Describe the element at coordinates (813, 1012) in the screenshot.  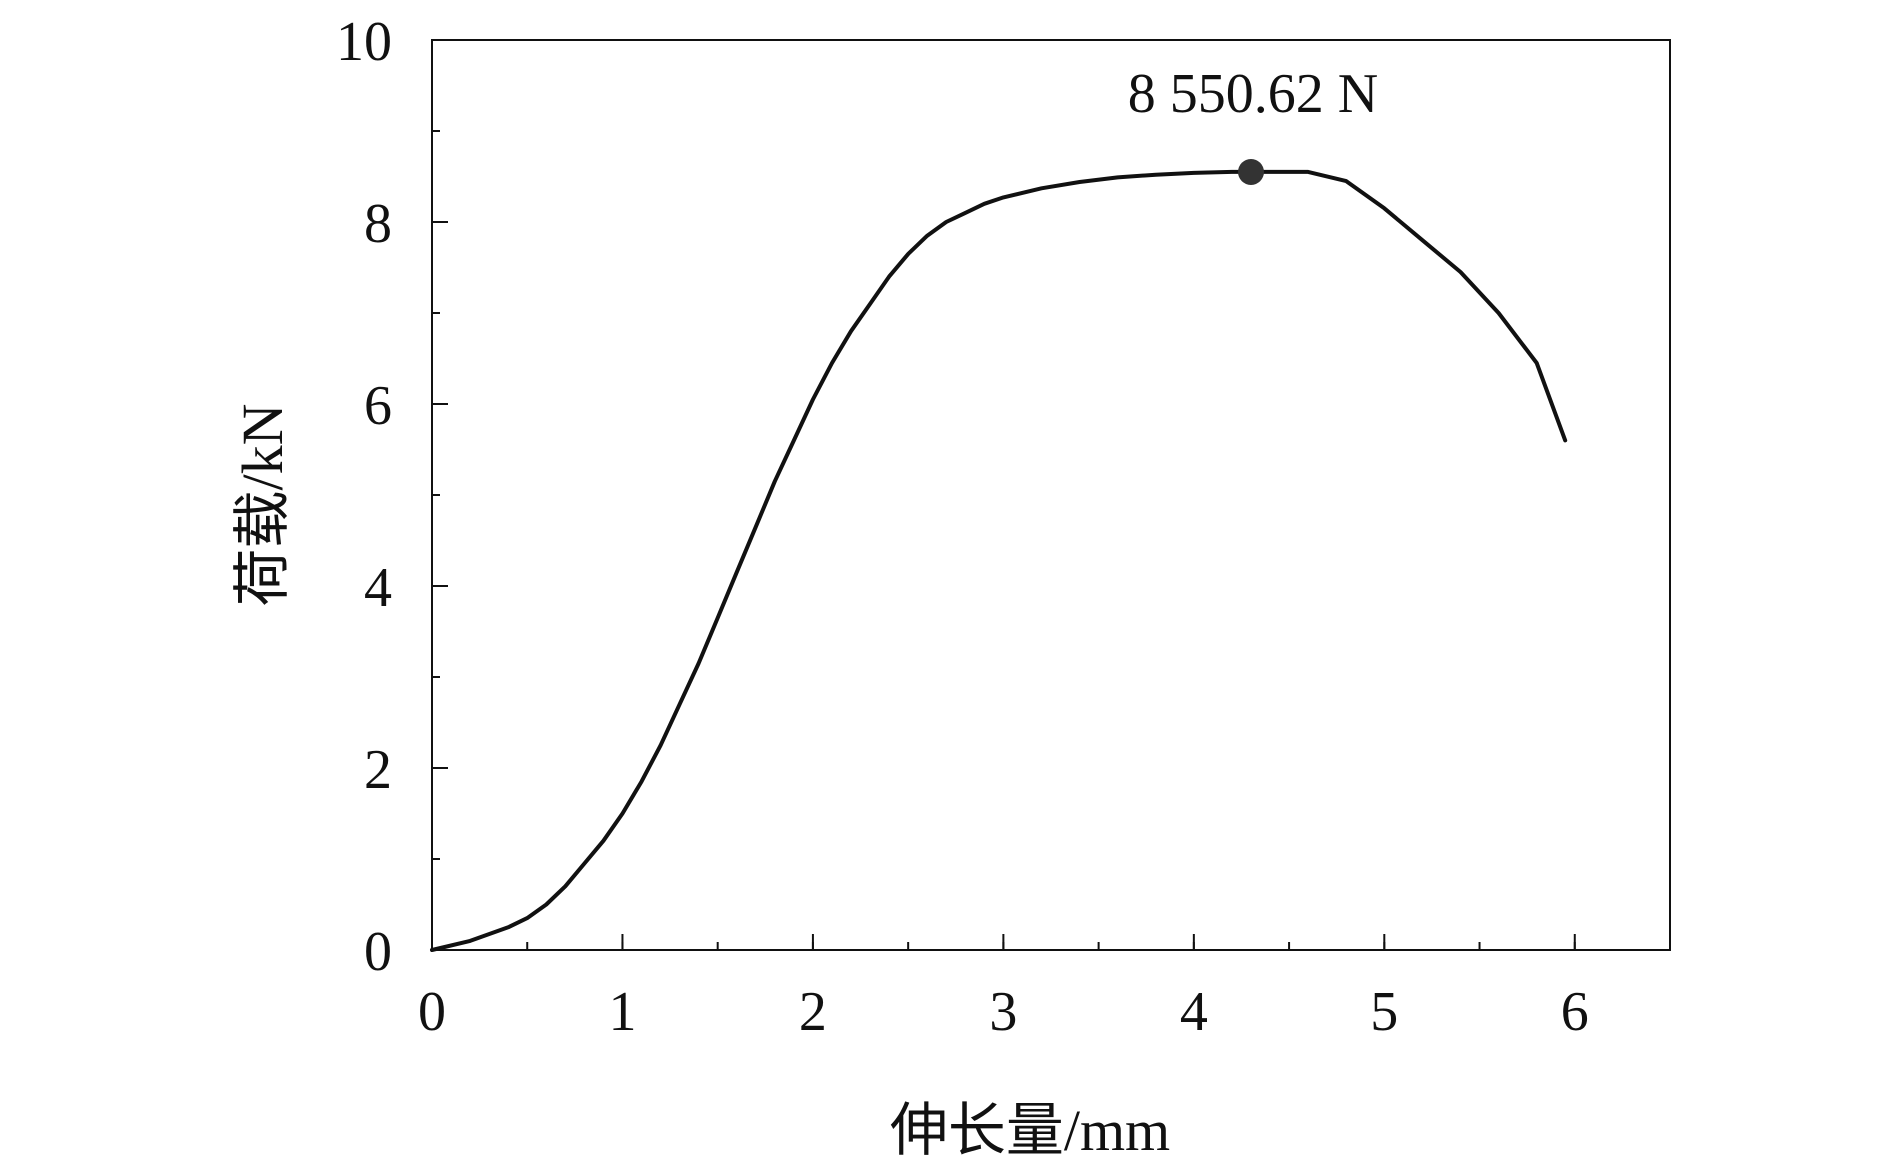
I see `x-tick-label: 2` at that location.